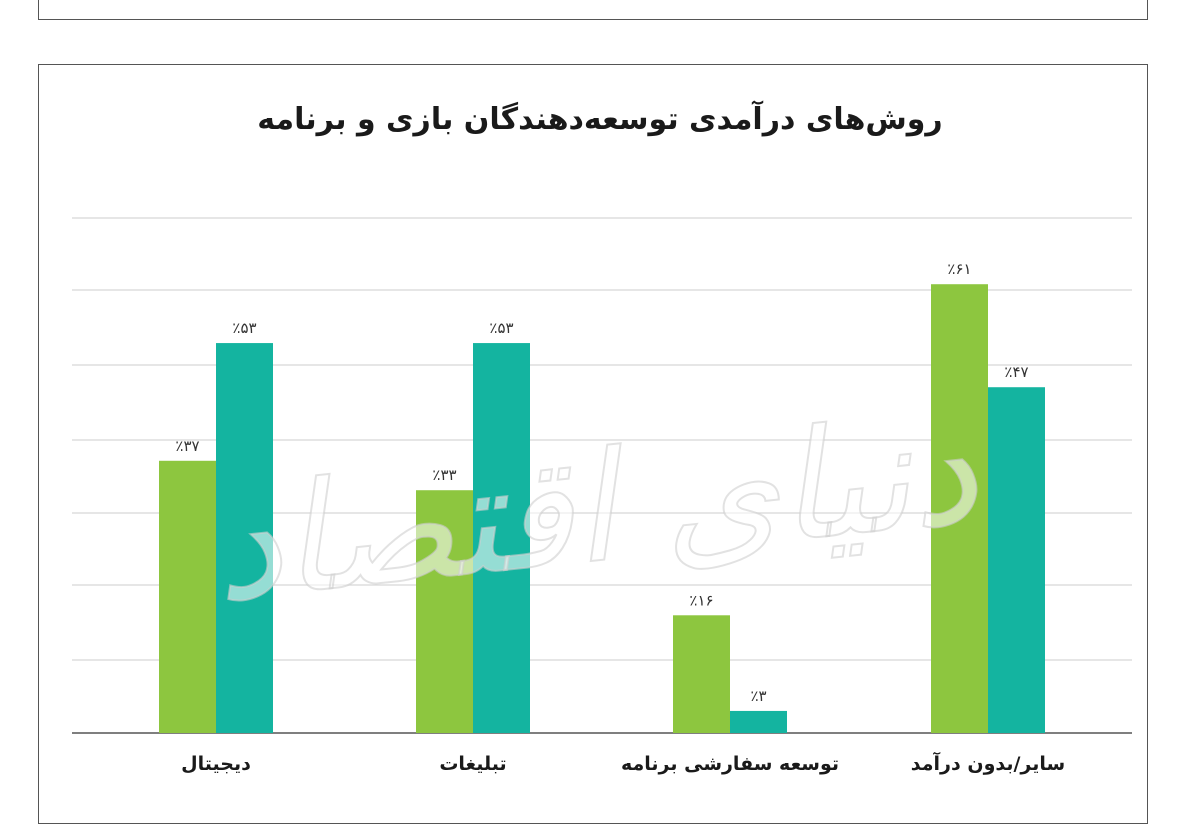 Image resolution: width=1200 pixels, height=824 pixels. I want to click on value-label: ٪۴۷, so click(1016, 372).